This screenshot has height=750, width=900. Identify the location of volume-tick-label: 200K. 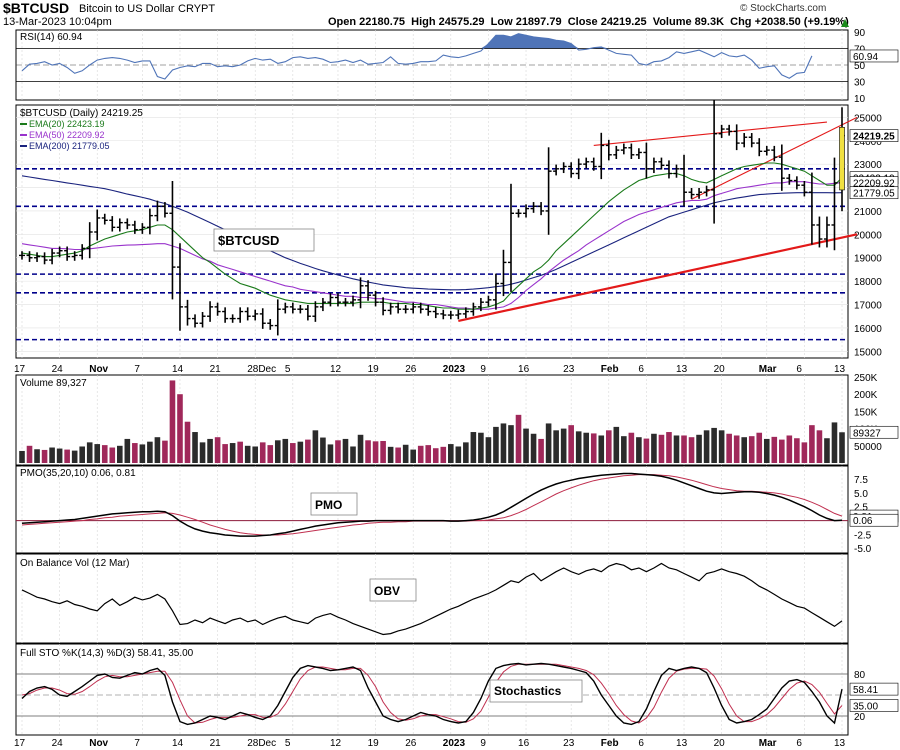
(866, 395).